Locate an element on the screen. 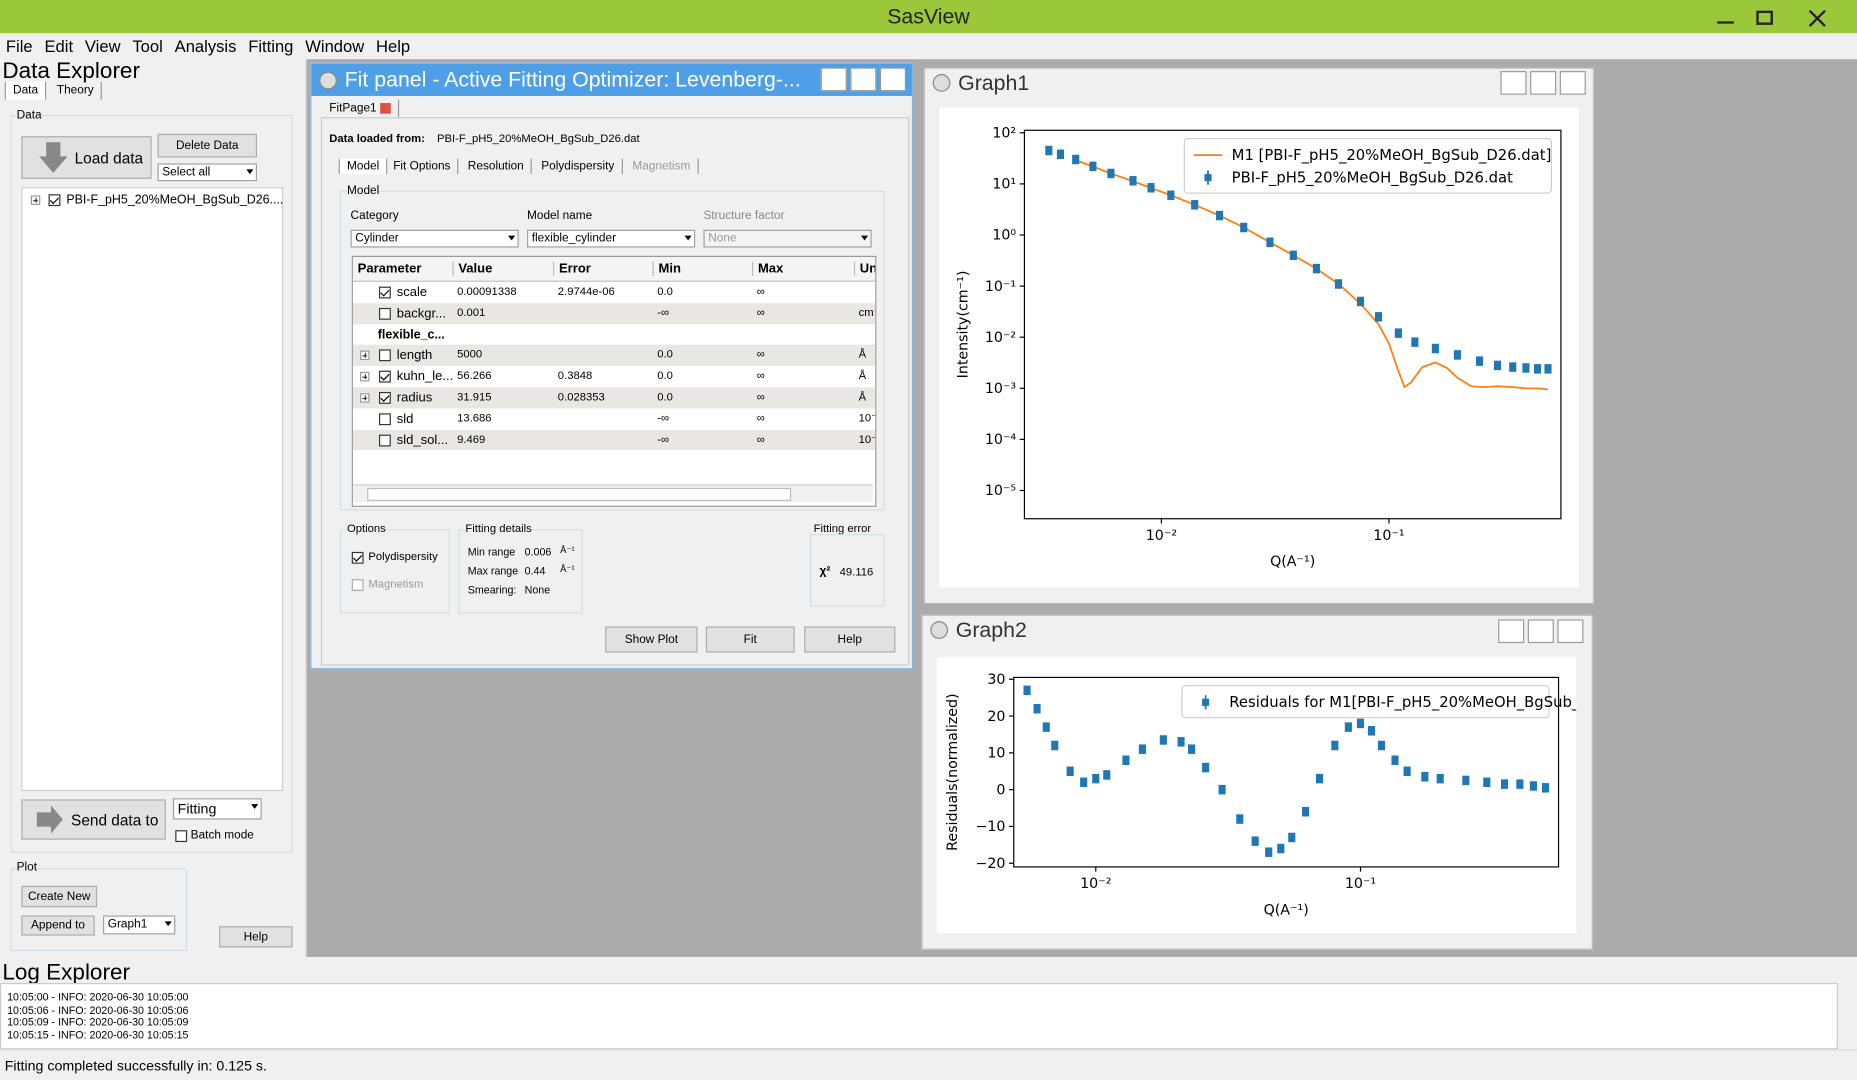 This screenshot has height=1080, width=1857. menu-item: Tool is located at coordinates (147, 46).